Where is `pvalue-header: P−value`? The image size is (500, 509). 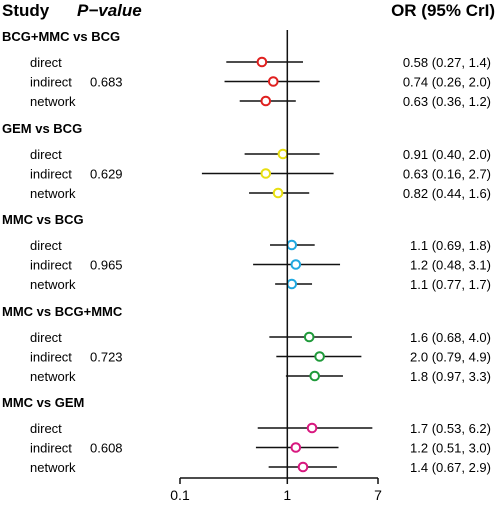 pvalue-header: P−value is located at coordinates (109, 10).